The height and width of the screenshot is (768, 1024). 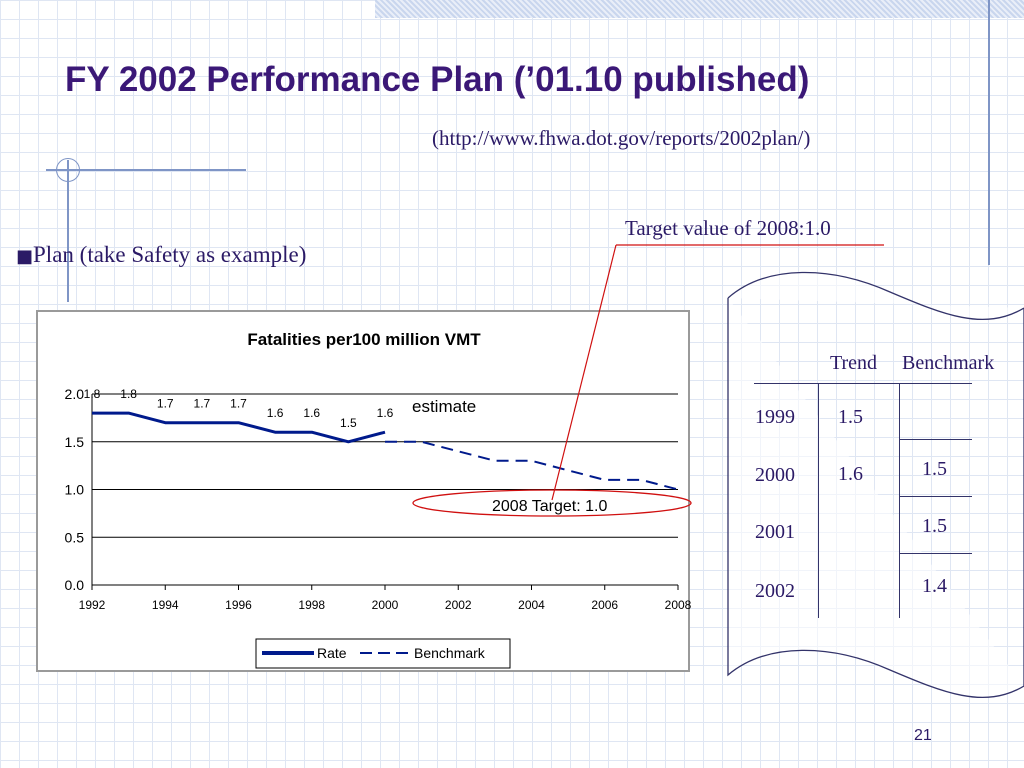 What do you see at coordinates (604, 605) in the screenshot?
I see `x-tick-label: 2006` at bounding box center [604, 605].